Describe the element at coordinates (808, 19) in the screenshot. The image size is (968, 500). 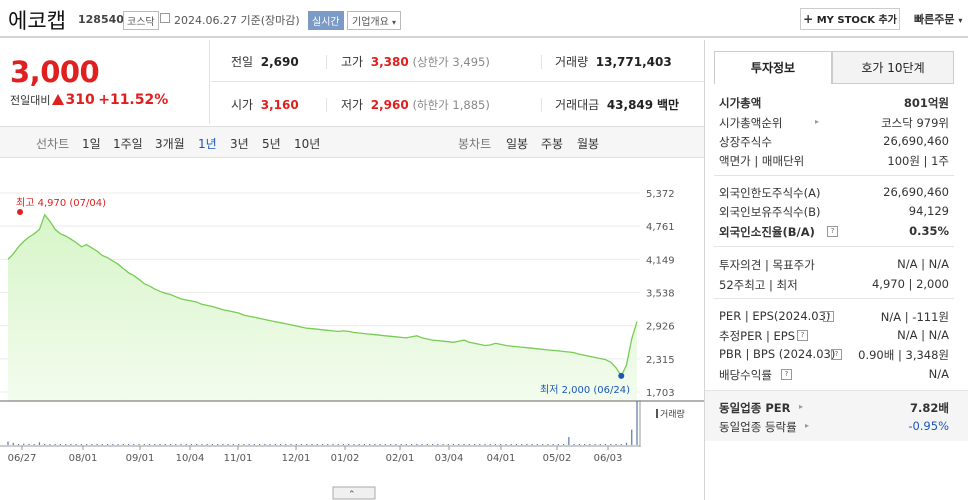
I see `plus-icon: +` at that location.